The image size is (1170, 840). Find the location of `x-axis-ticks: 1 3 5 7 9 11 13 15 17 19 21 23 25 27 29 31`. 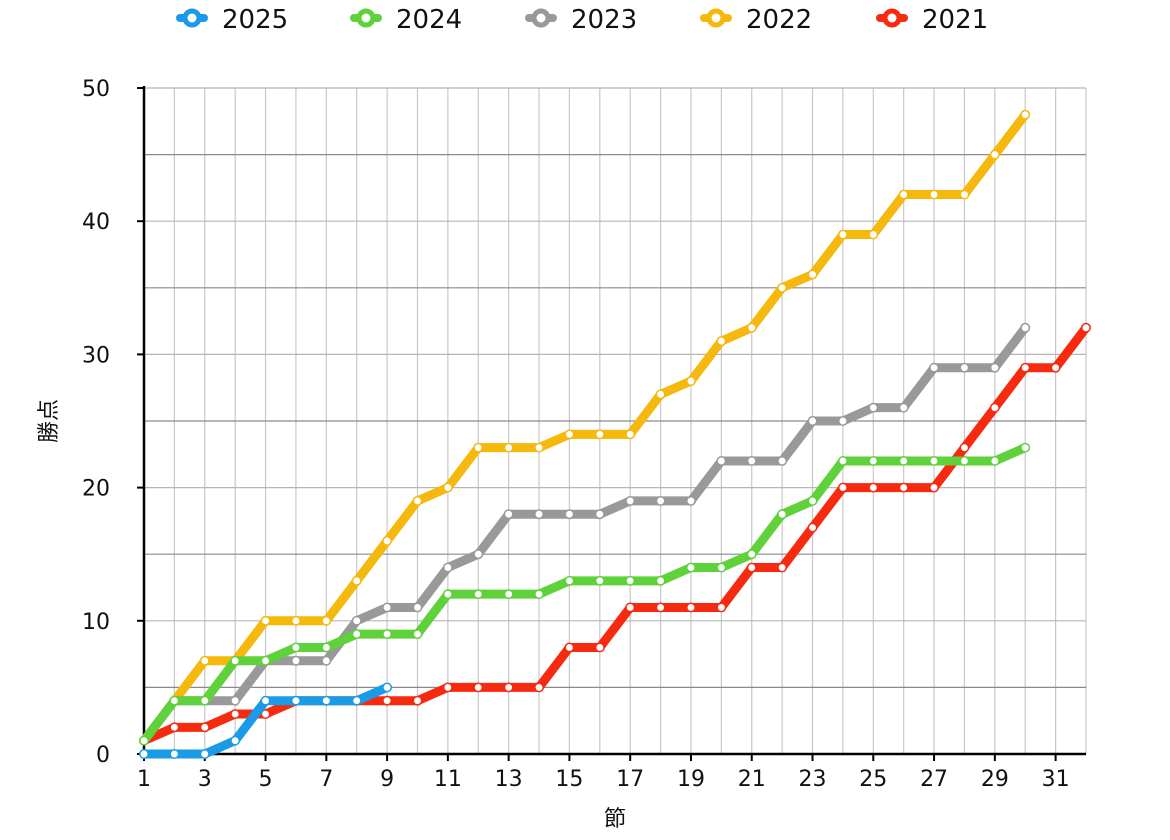

x-axis-ticks: 1 3 5 7 9 11 13 15 17 19 21 23 25 27 29 31 is located at coordinates (603, 773).